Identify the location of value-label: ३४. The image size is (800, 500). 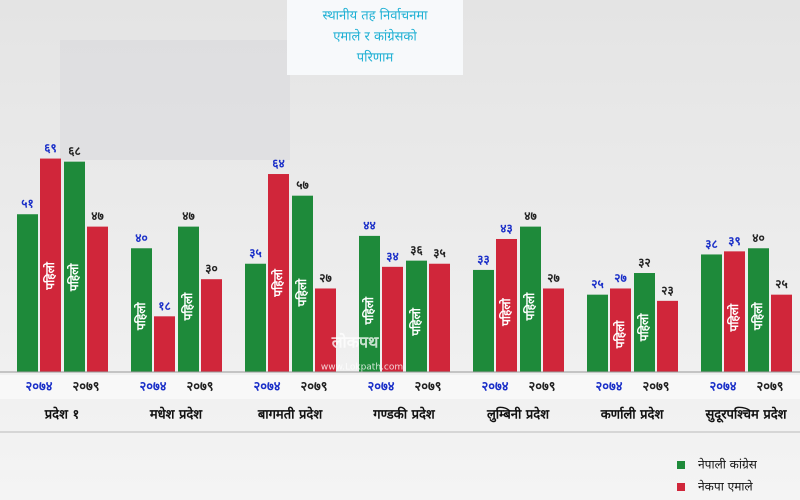
(392, 256).